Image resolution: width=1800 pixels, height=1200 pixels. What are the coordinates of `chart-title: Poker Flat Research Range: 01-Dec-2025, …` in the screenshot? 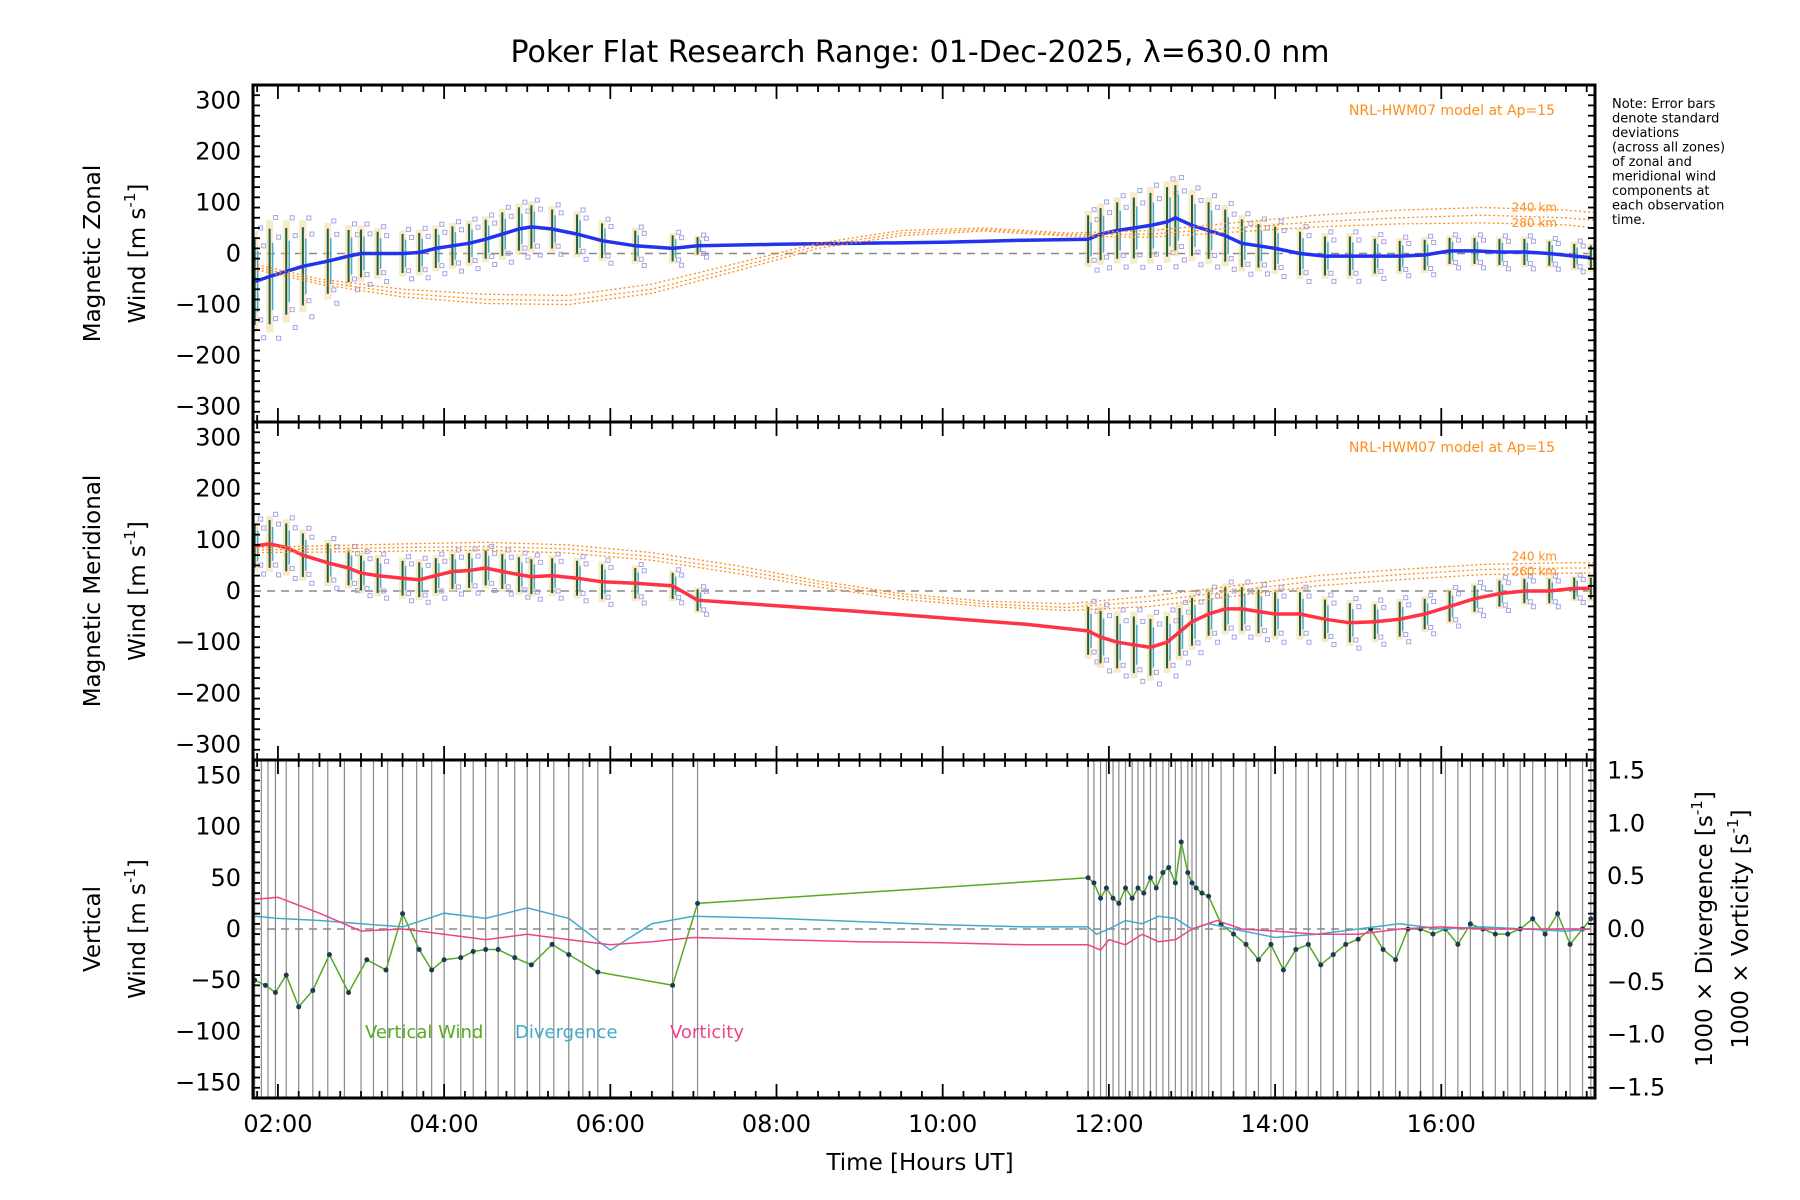 It's located at (920, 52).